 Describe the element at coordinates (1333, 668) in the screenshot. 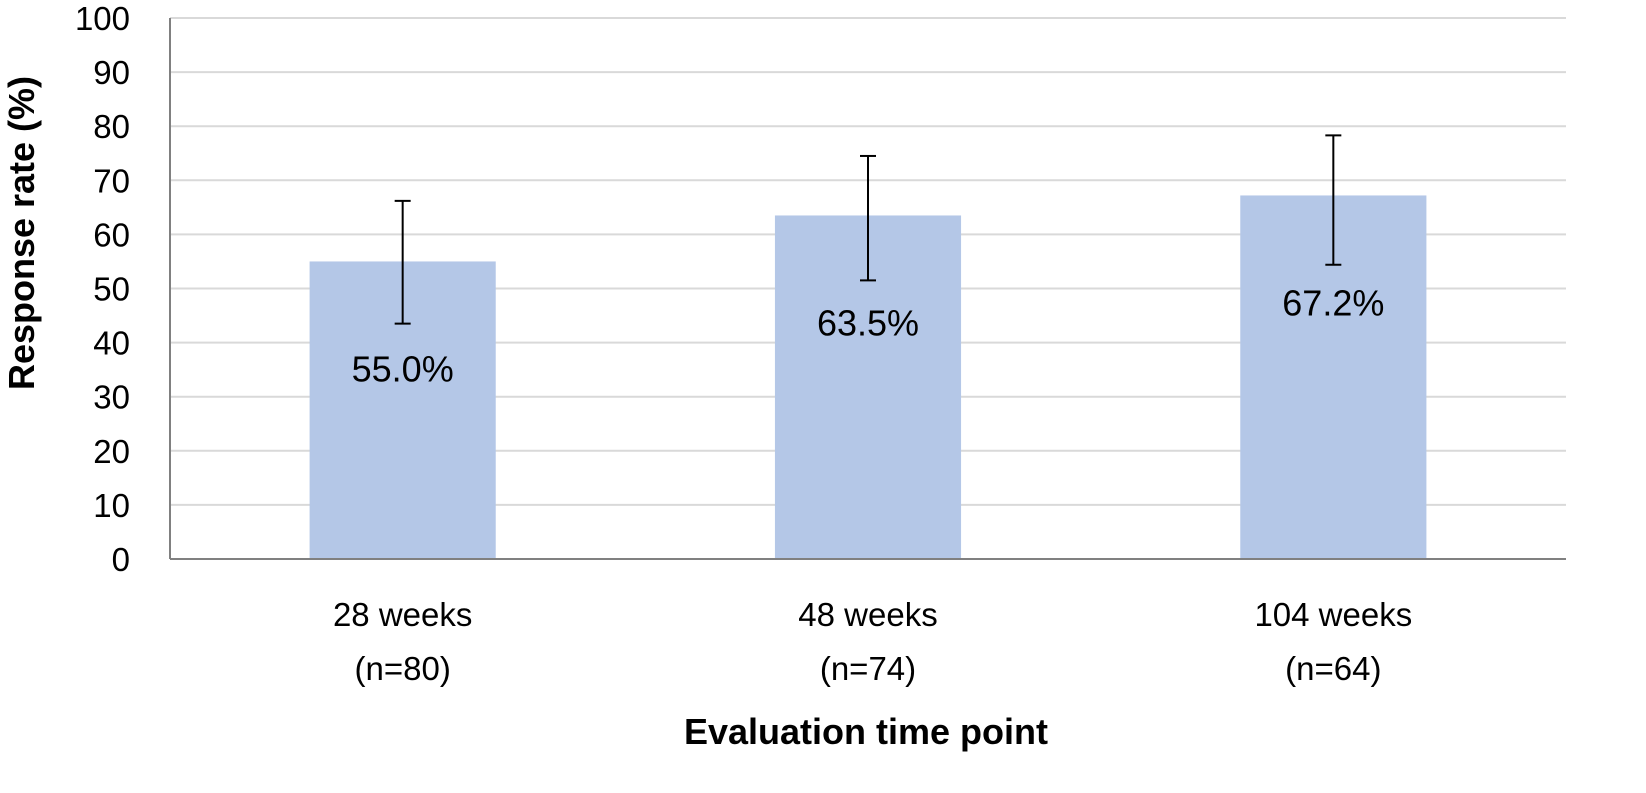

I see `category-sublabel: (n=64)` at that location.